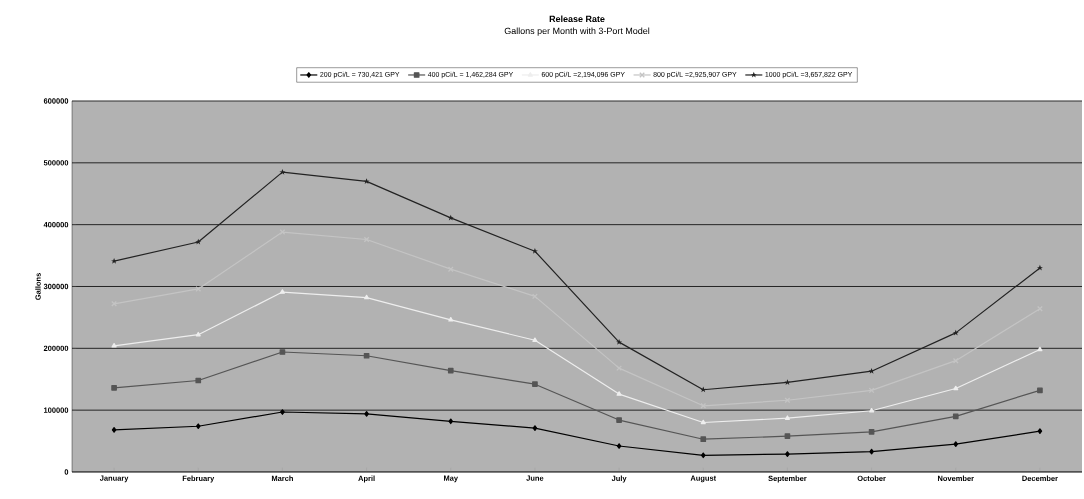 Image resolution: width=1084 pixels, height=499 pixels. Describe the element at coordinates (577, 31) in the screenshot. I see `chart-subtitle: Gallons per Month with 3-Port Model` at that location.